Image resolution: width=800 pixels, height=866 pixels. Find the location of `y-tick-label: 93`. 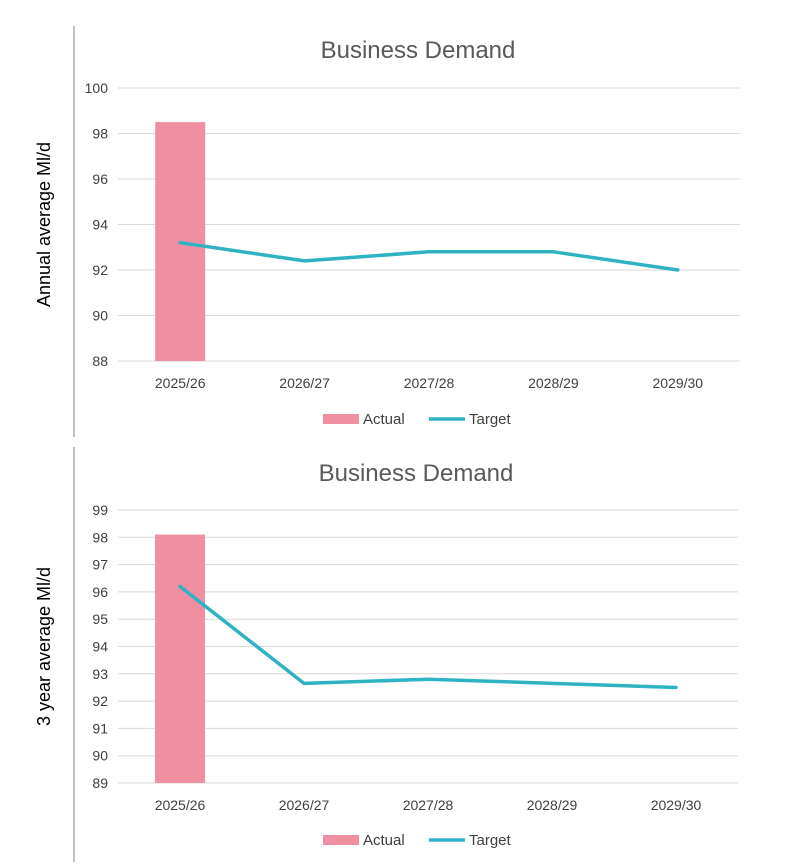

y-tick-label: 93 is located at coordinates (100, 674).